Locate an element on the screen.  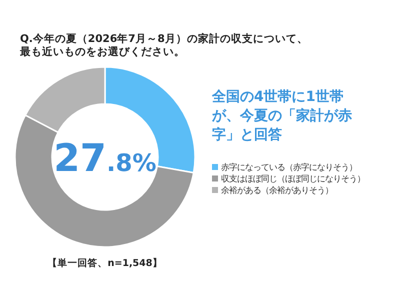
chart-title: Q.今年の夏（2026年7月～8月）の家計の収支について、最も近いものをお選びください。 is located at coordinates (163, 45).